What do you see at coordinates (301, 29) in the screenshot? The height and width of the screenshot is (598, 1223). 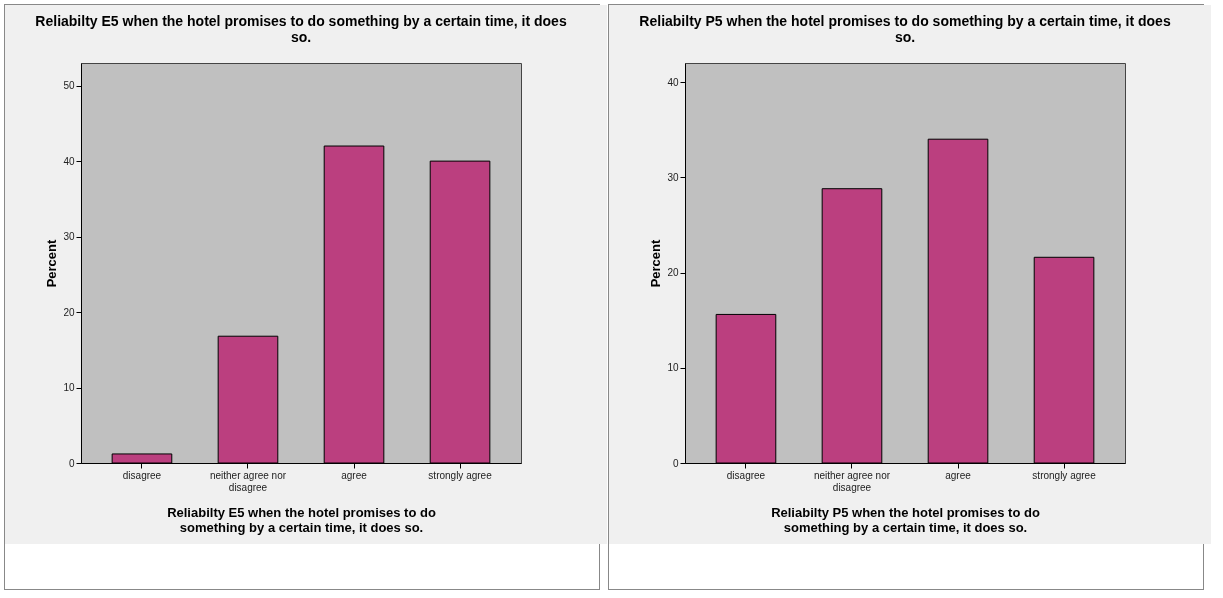 I see `chart-title: Reliabilty E5 when the hotel promises to do something by a certain time, it does so.` at bounding box center [301, 29].